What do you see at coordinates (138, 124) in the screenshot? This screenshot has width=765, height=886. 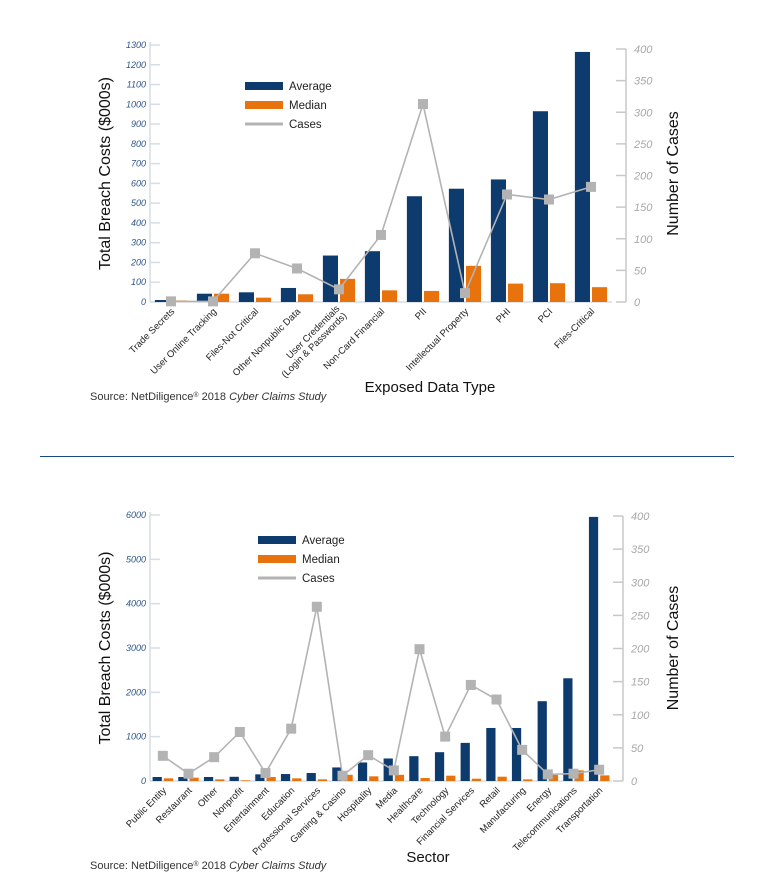 I see `left-tick-label: 900` at bounding box center [138, 124].